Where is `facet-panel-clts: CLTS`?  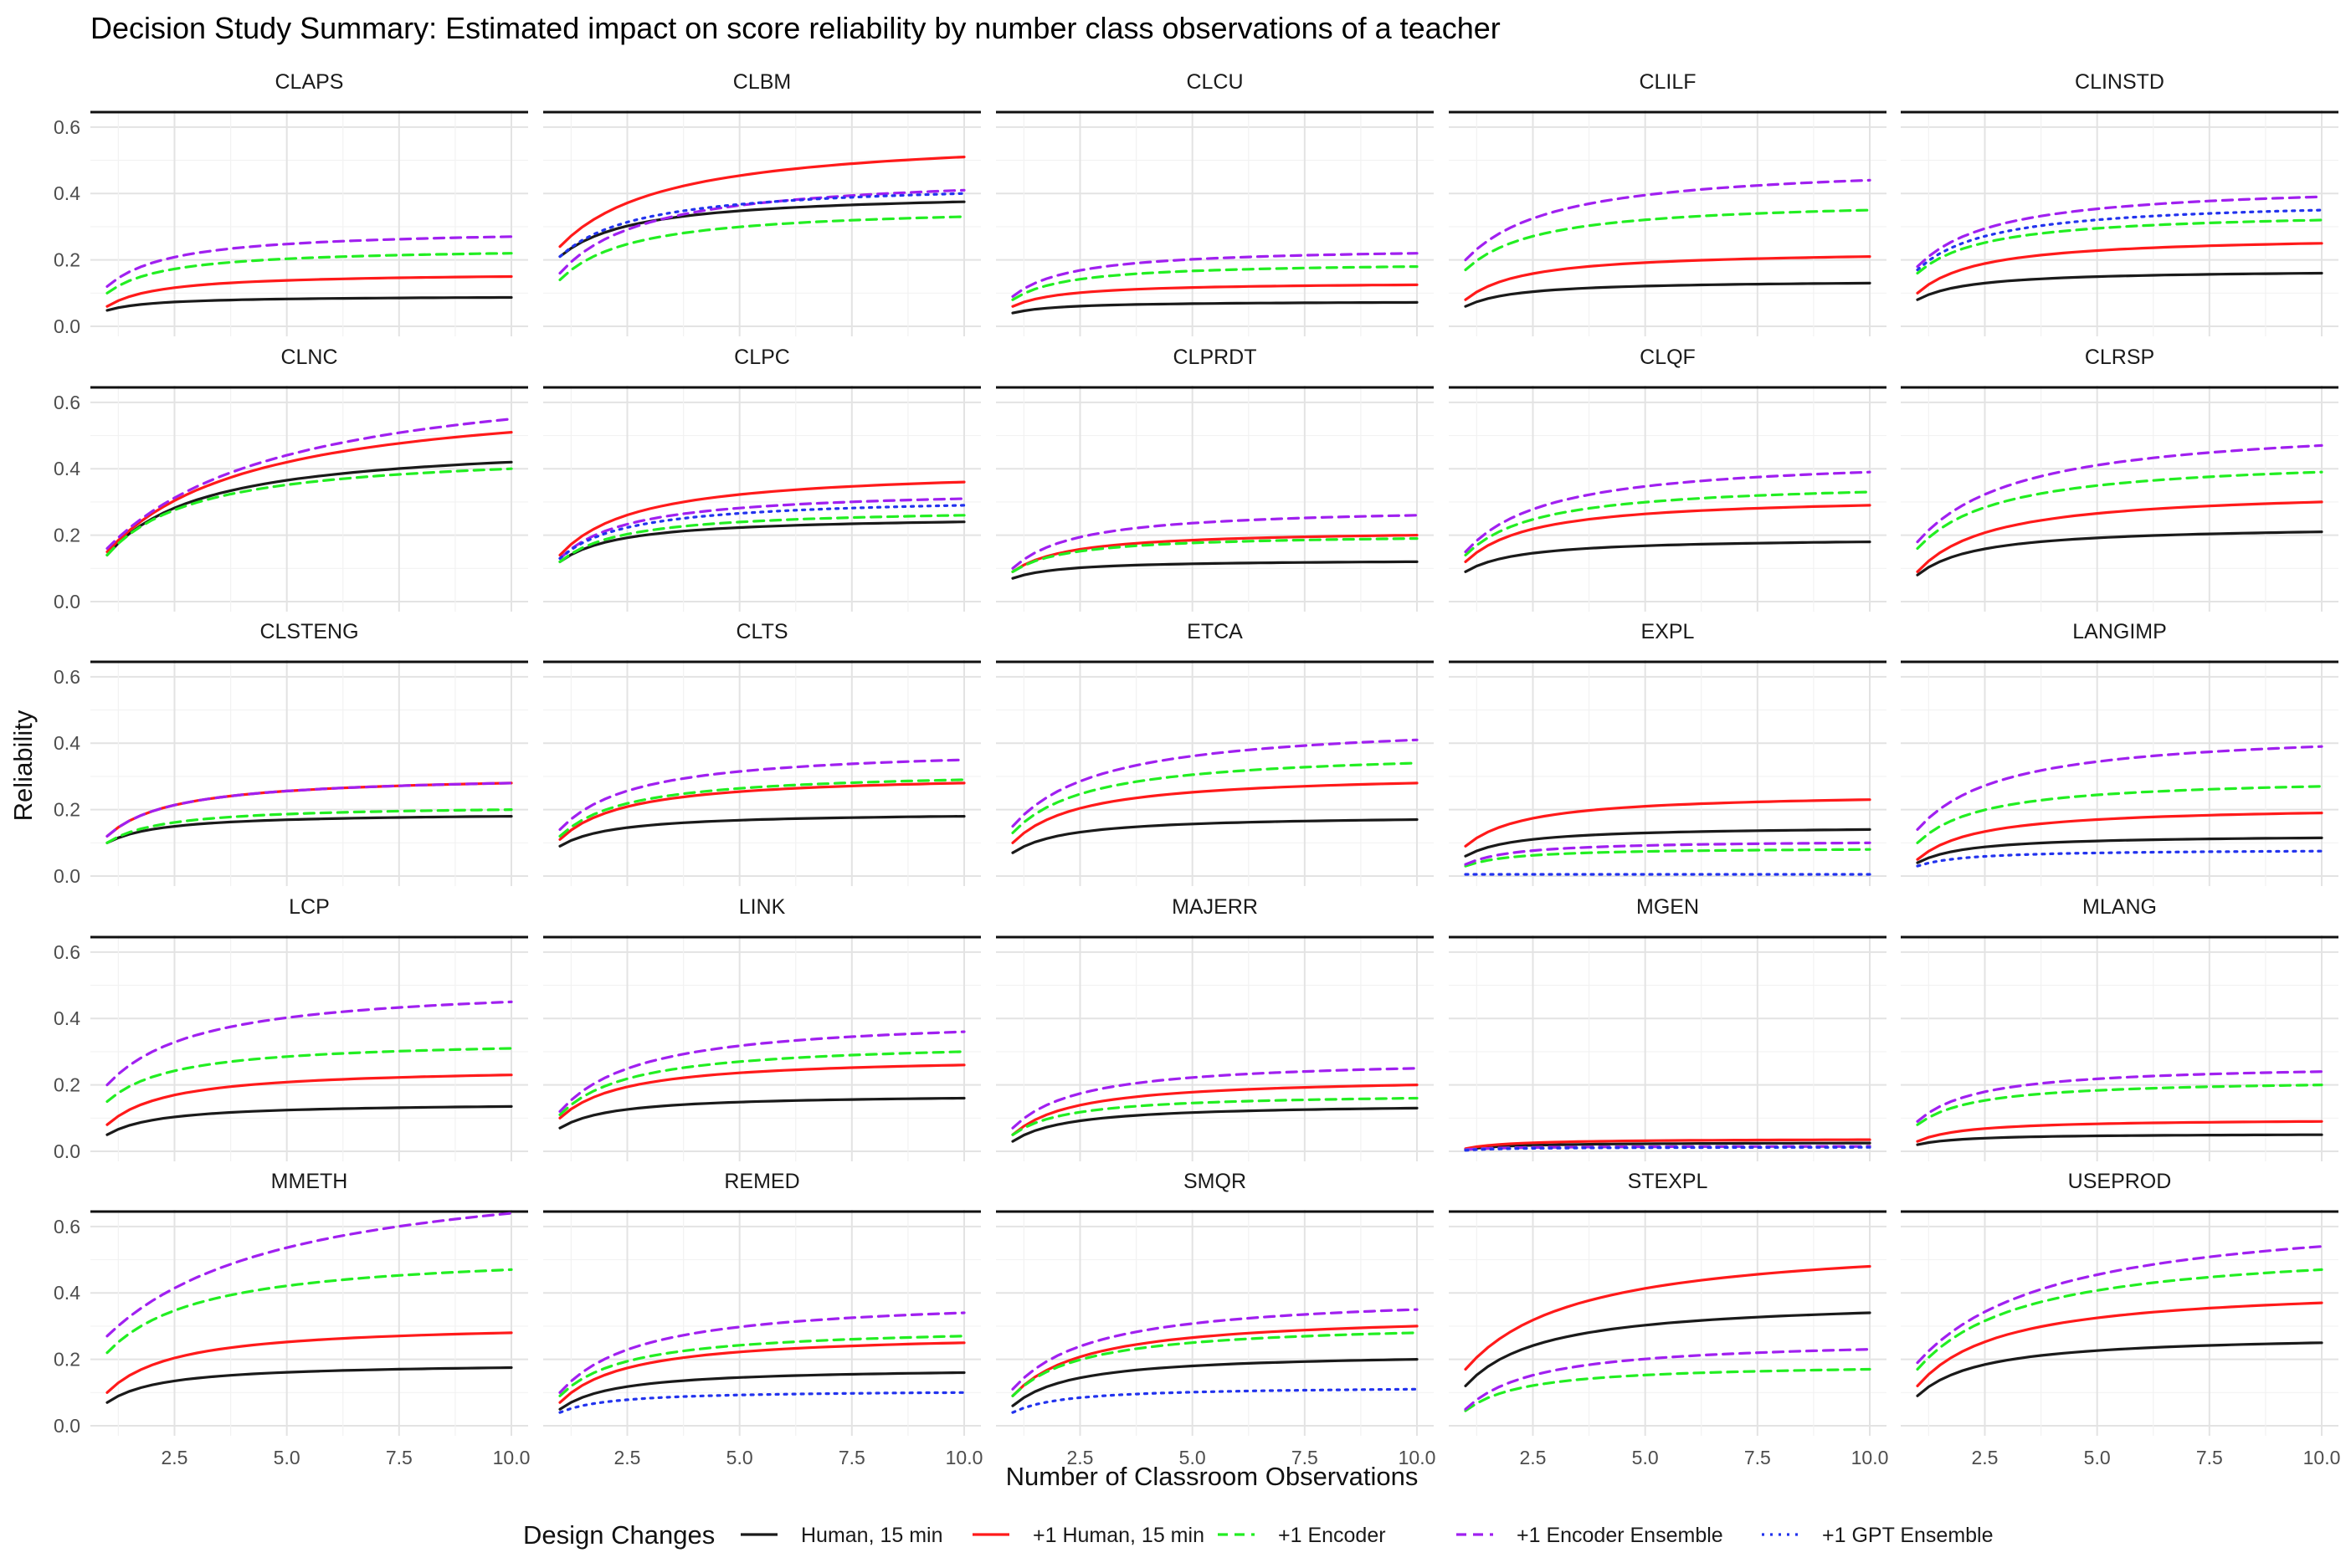
facet-panel-clts: CLTS is located at coordinates (762, 753).